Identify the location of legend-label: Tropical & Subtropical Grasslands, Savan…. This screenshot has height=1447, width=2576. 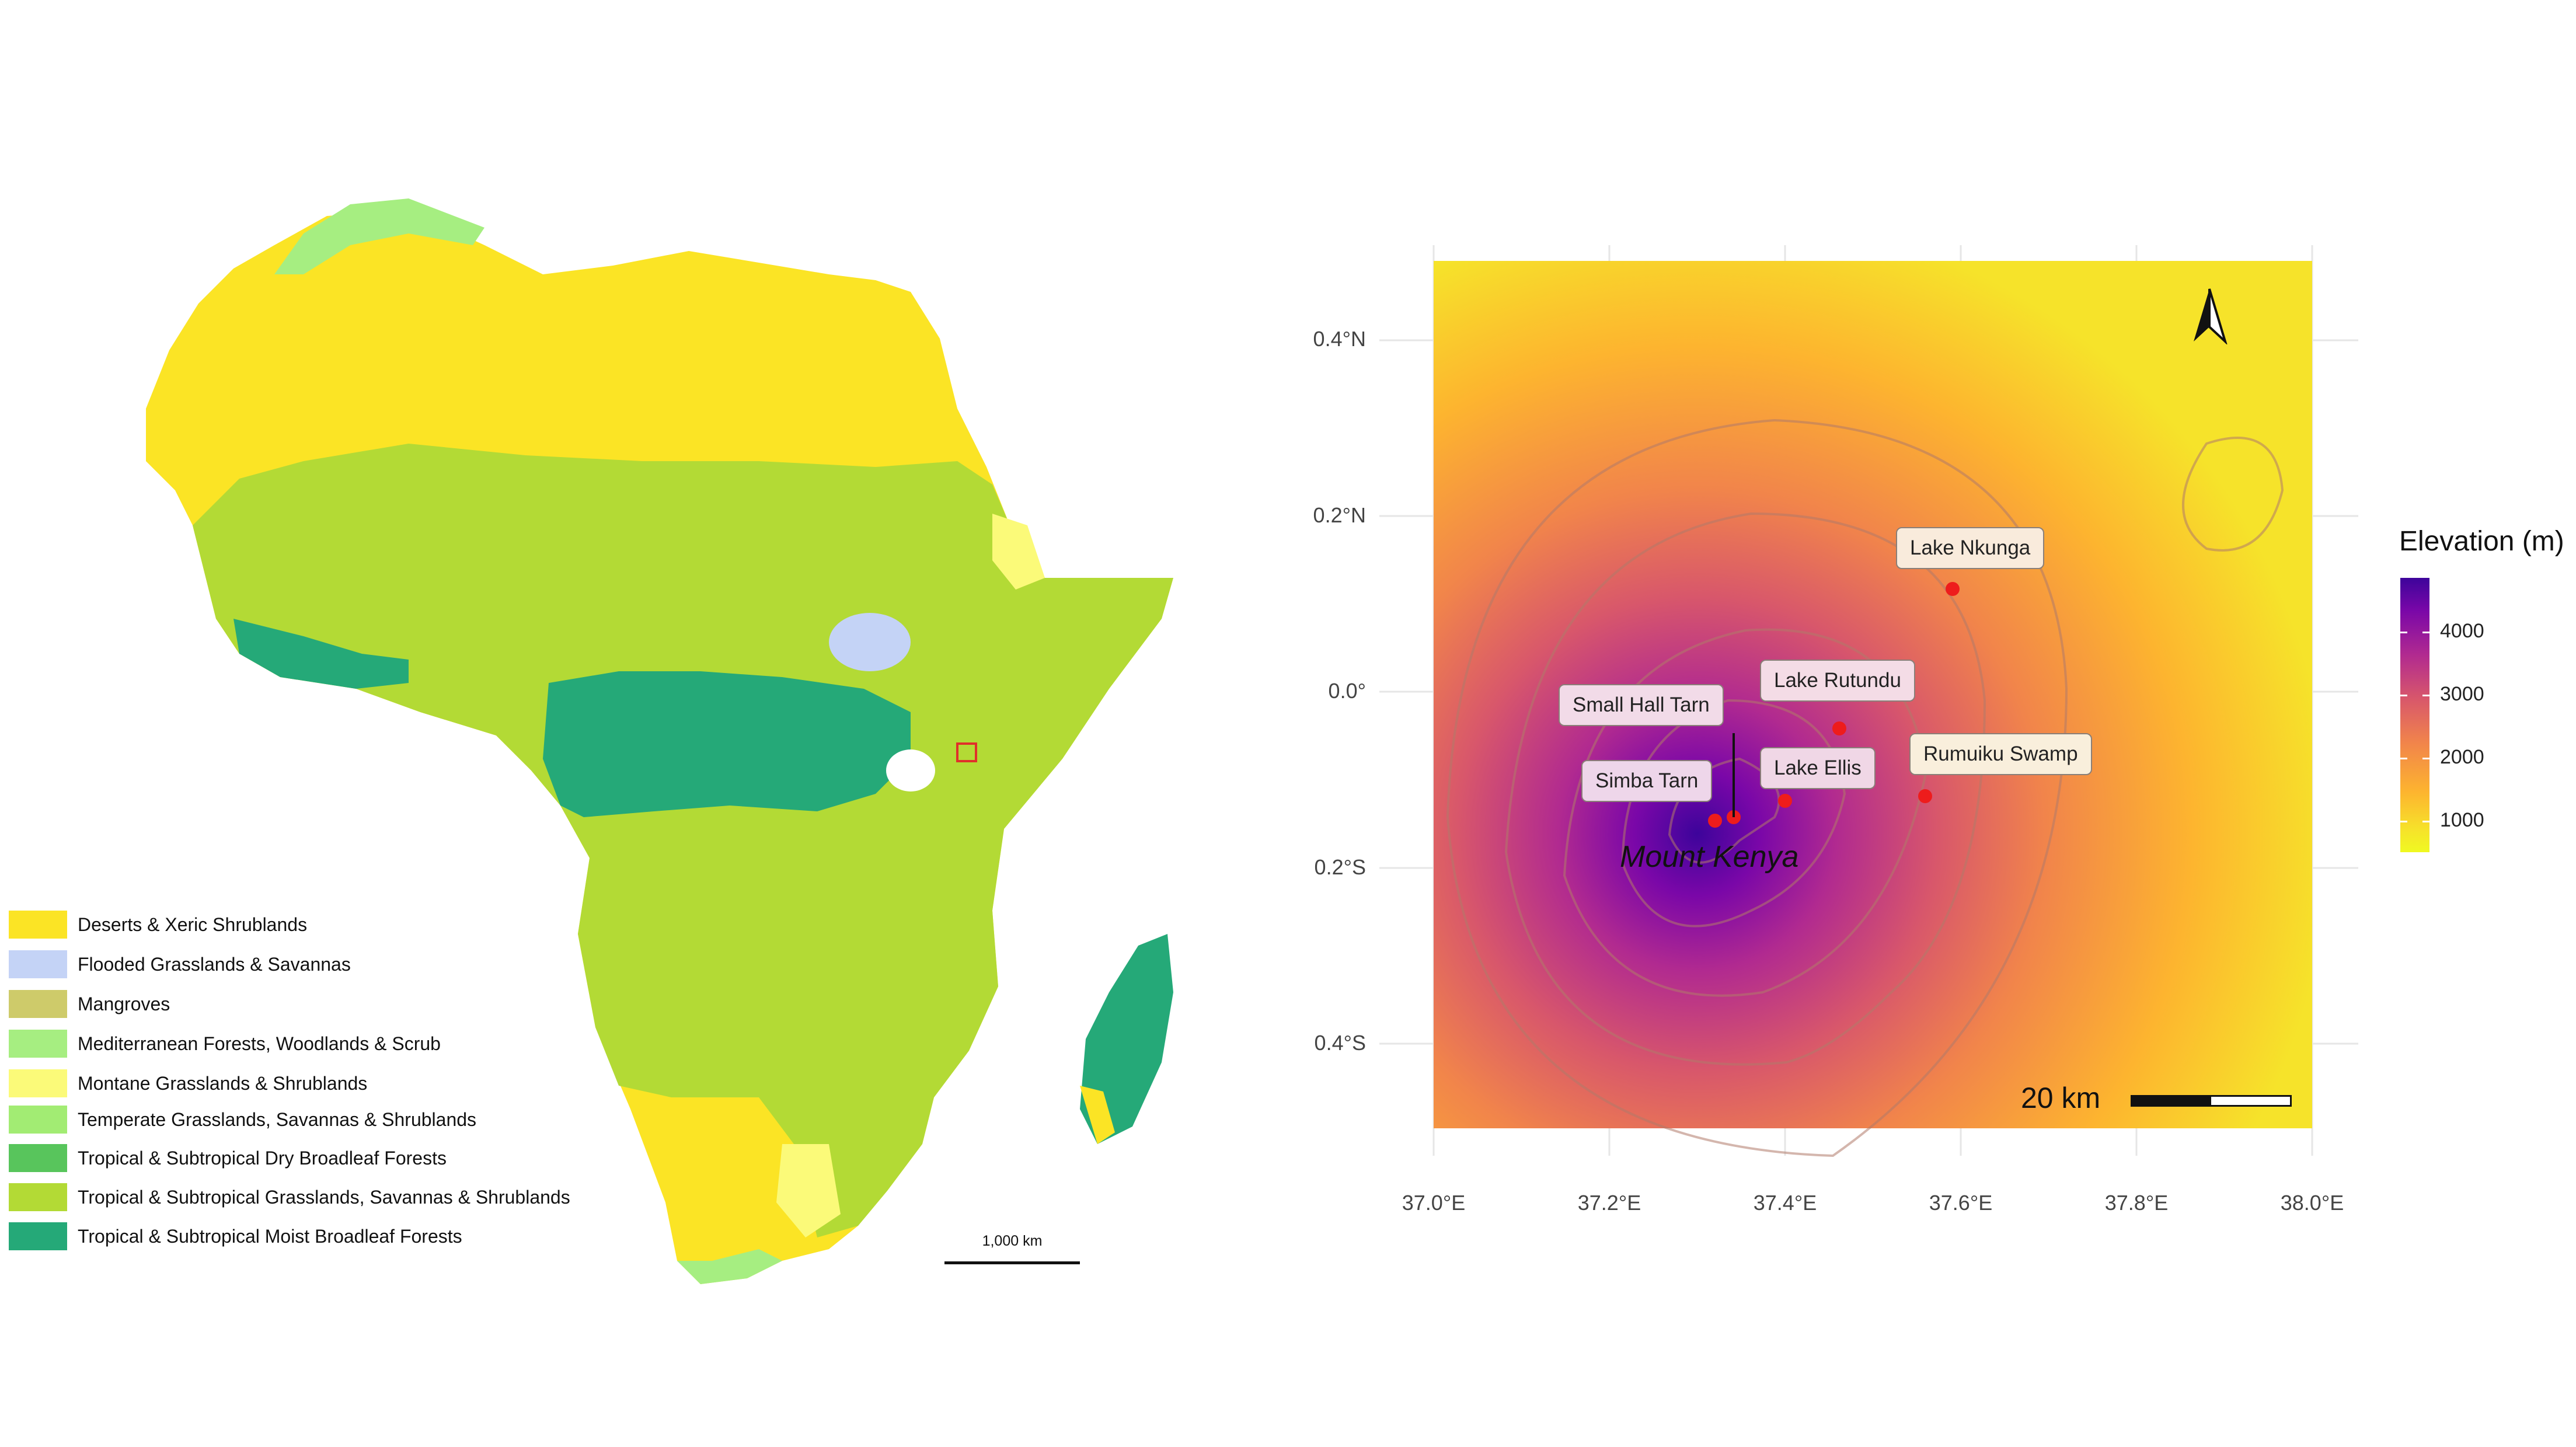
(324, 1197).